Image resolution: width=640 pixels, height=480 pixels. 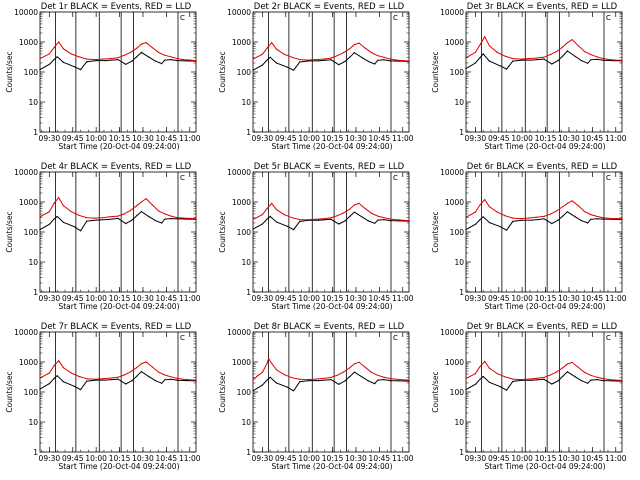 What do you see at coordinates (116, 7) in the screenshot?
I see `panel-title: Det 1r BLACK = Events, RED = LLD` at bounding box center [116, 7].